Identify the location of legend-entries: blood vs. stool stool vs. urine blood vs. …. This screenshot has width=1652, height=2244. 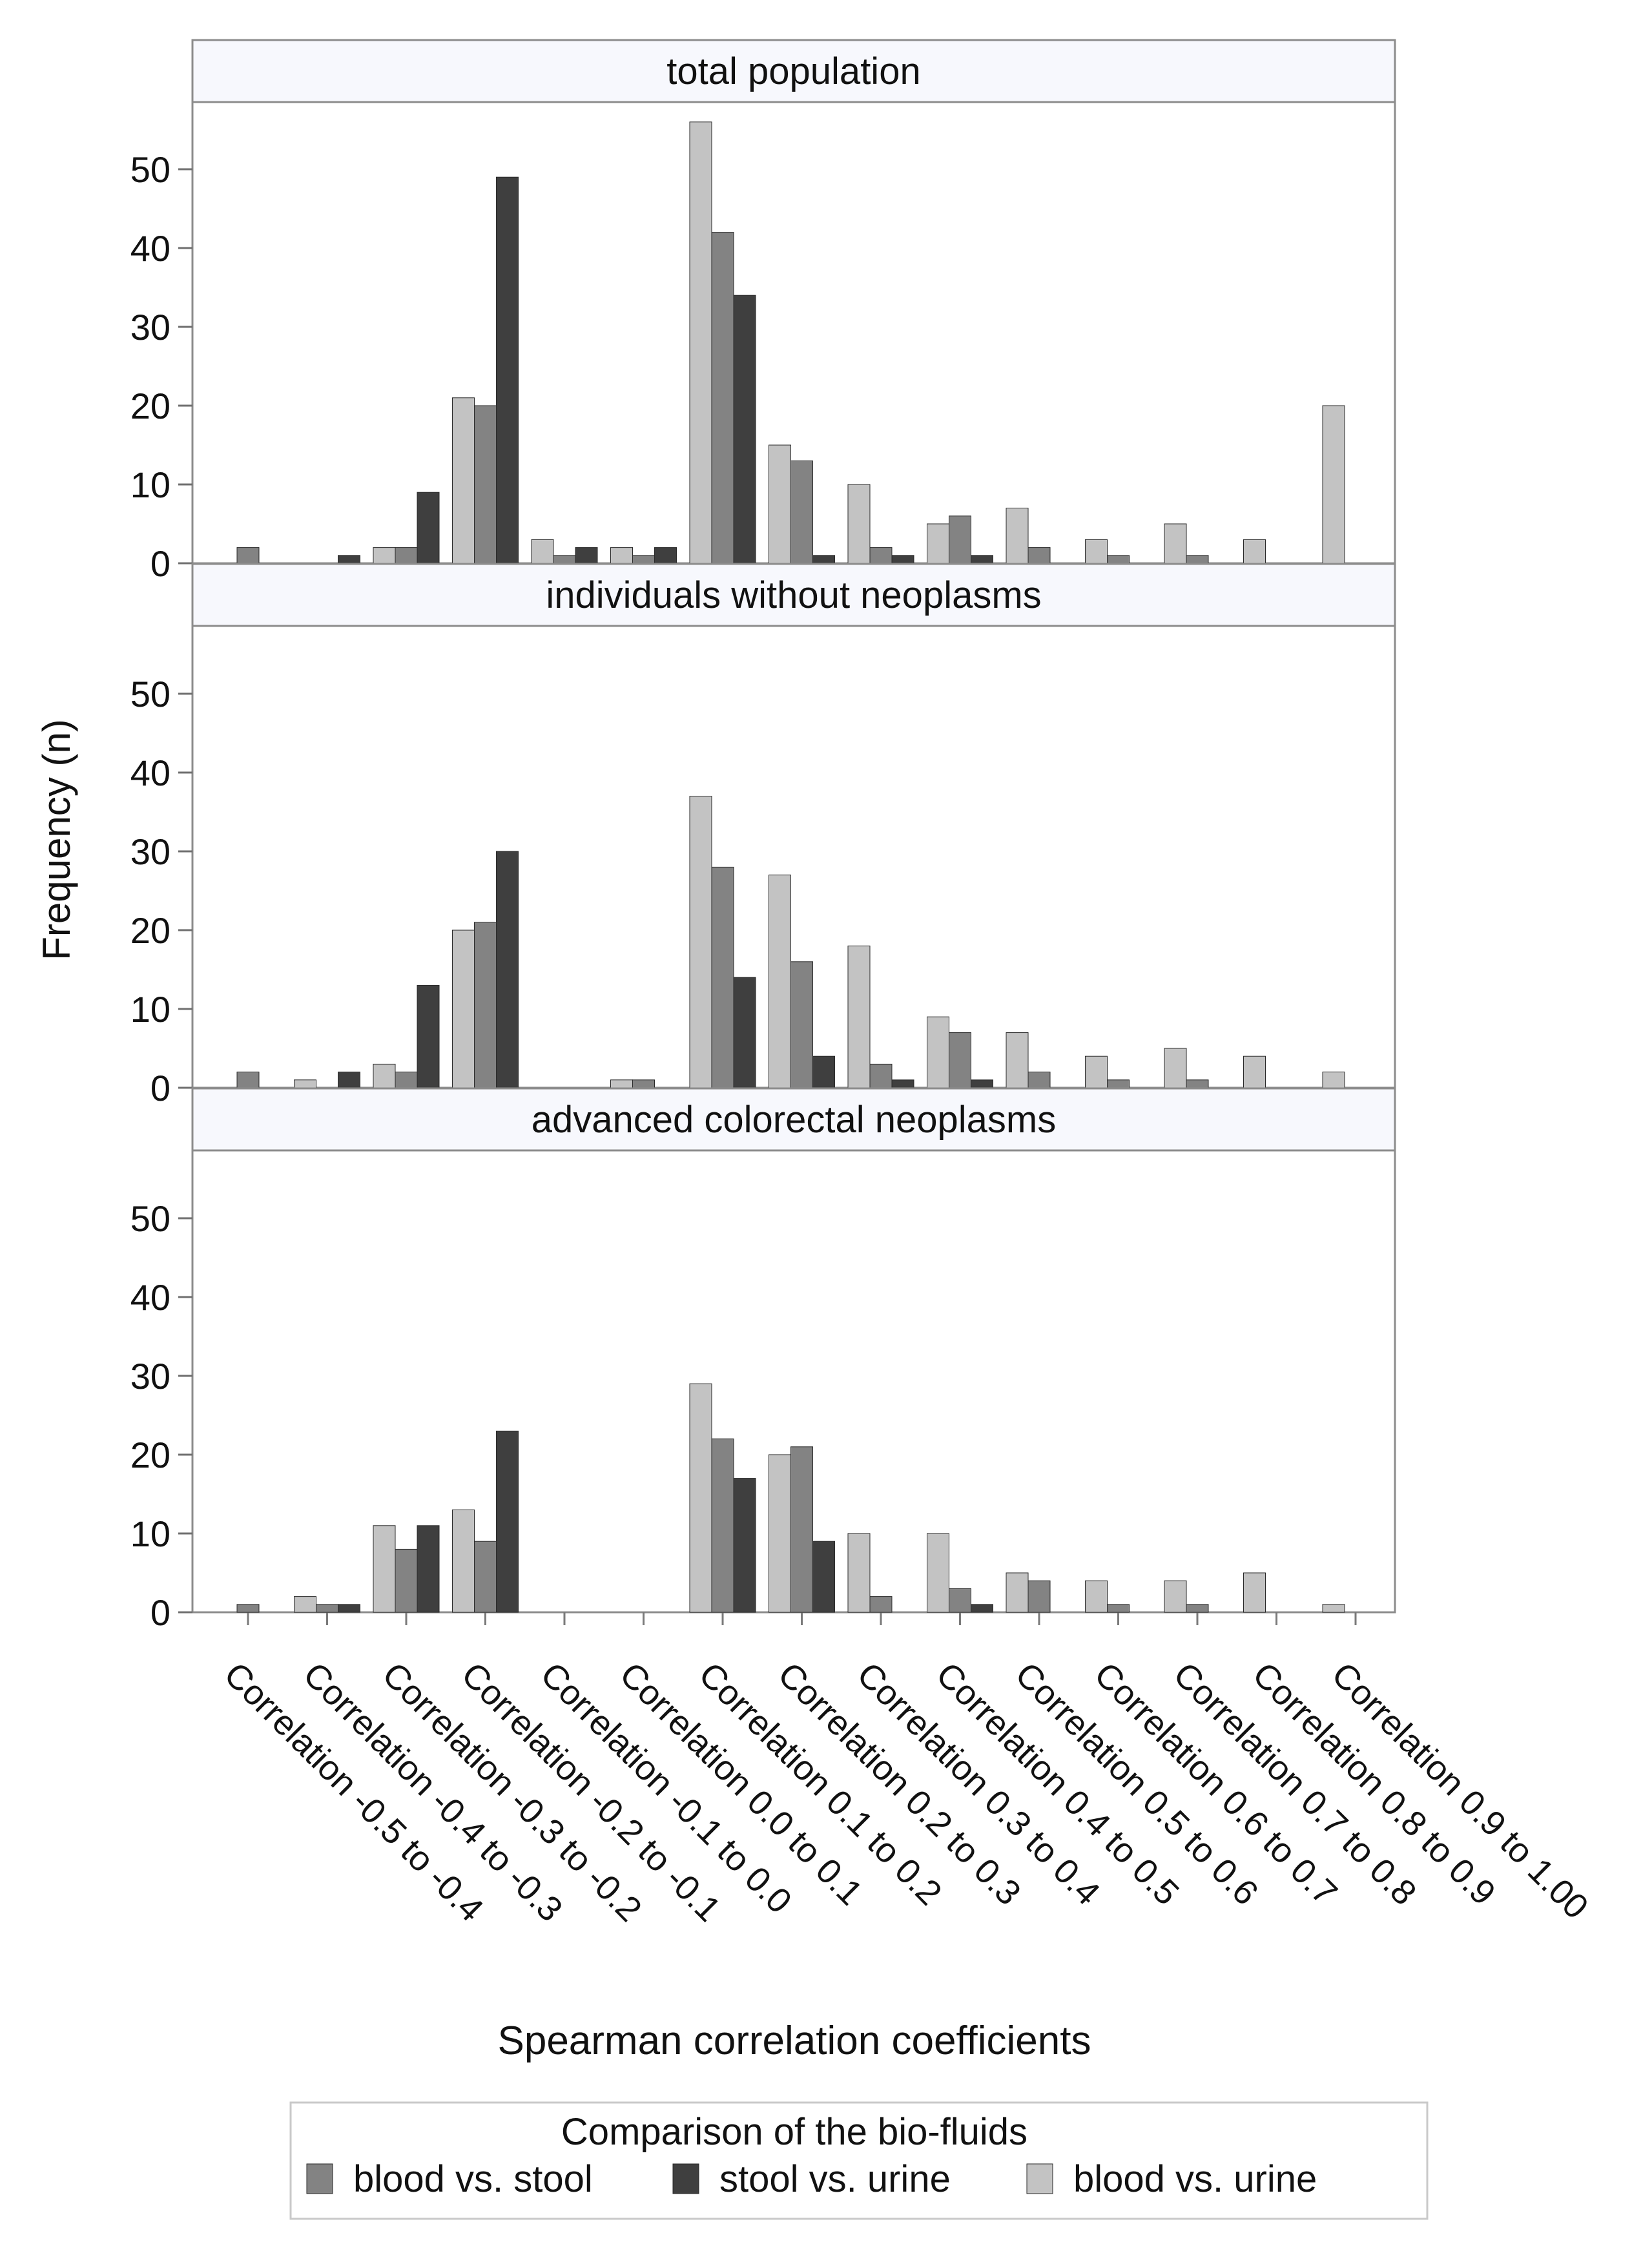
(811, 2179).